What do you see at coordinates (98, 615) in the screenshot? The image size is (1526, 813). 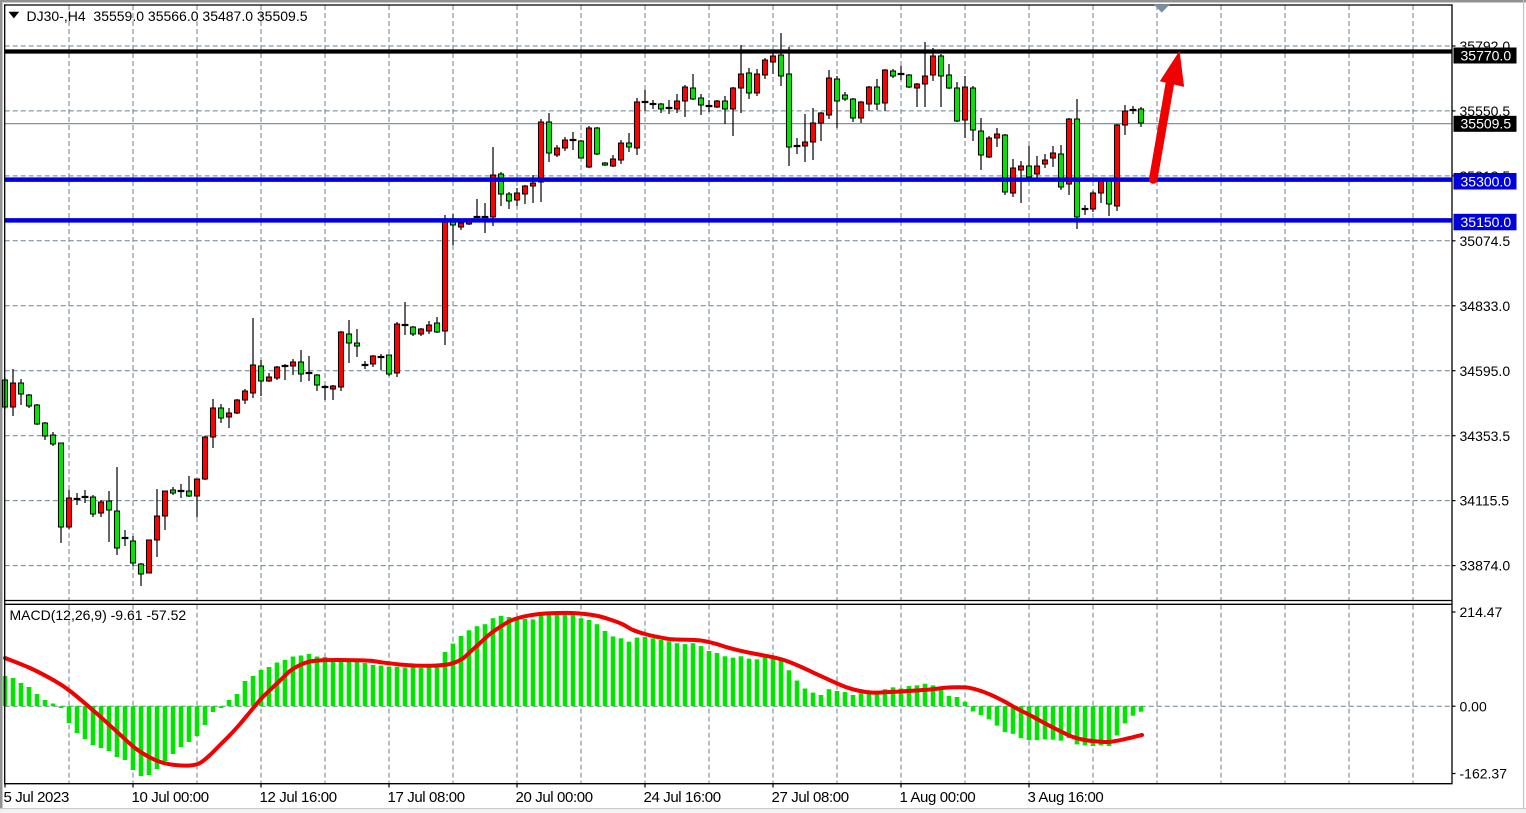 I see `svg-text: MACD(12,26,9) -9.61 -57.52` at bounding box center [98, 615].